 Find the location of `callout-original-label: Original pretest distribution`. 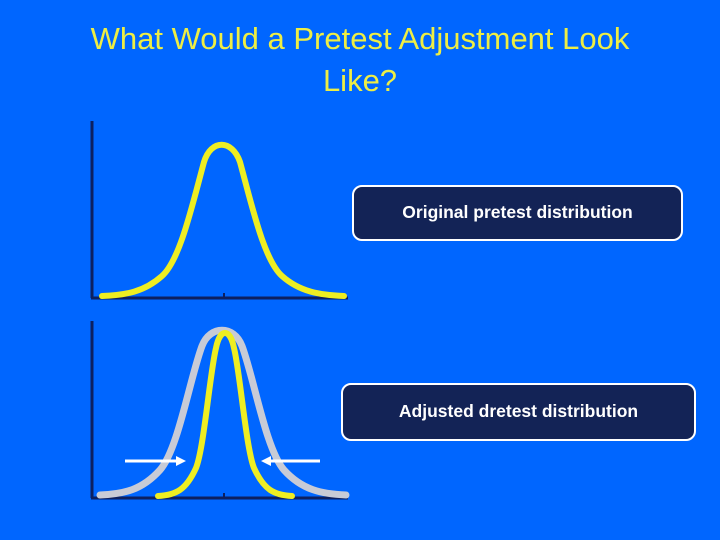

callout-original-label: Original pretest distribution is located at coordinates (517, 212).